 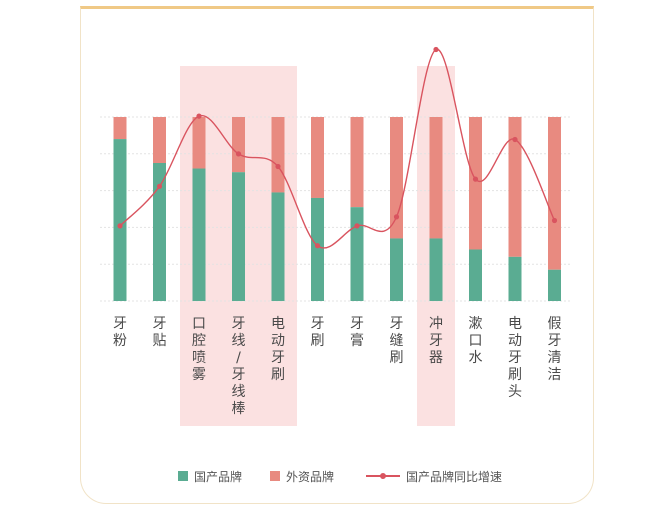 I want to click on category-label-1: 牙贴, so click(x=160, y=332).